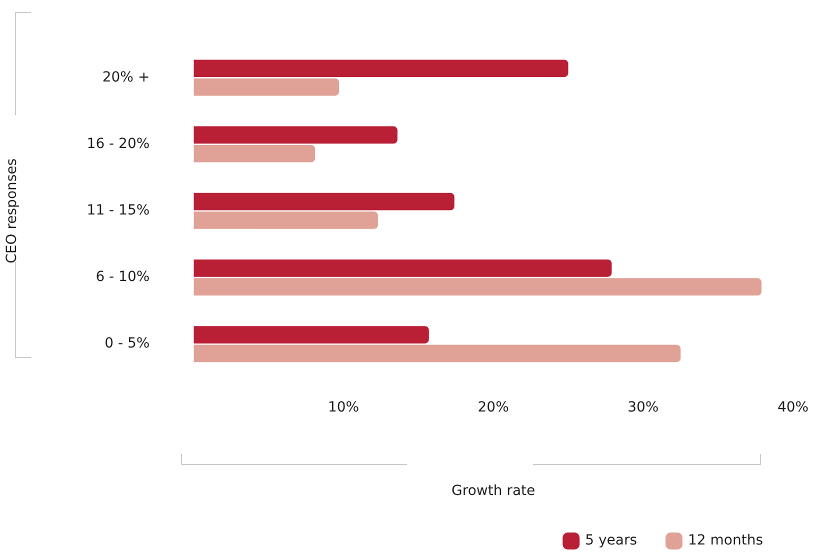 This screenshot has width=833, height=558. I want to click on x-axis-title: Growth rate, so click(494, 491).